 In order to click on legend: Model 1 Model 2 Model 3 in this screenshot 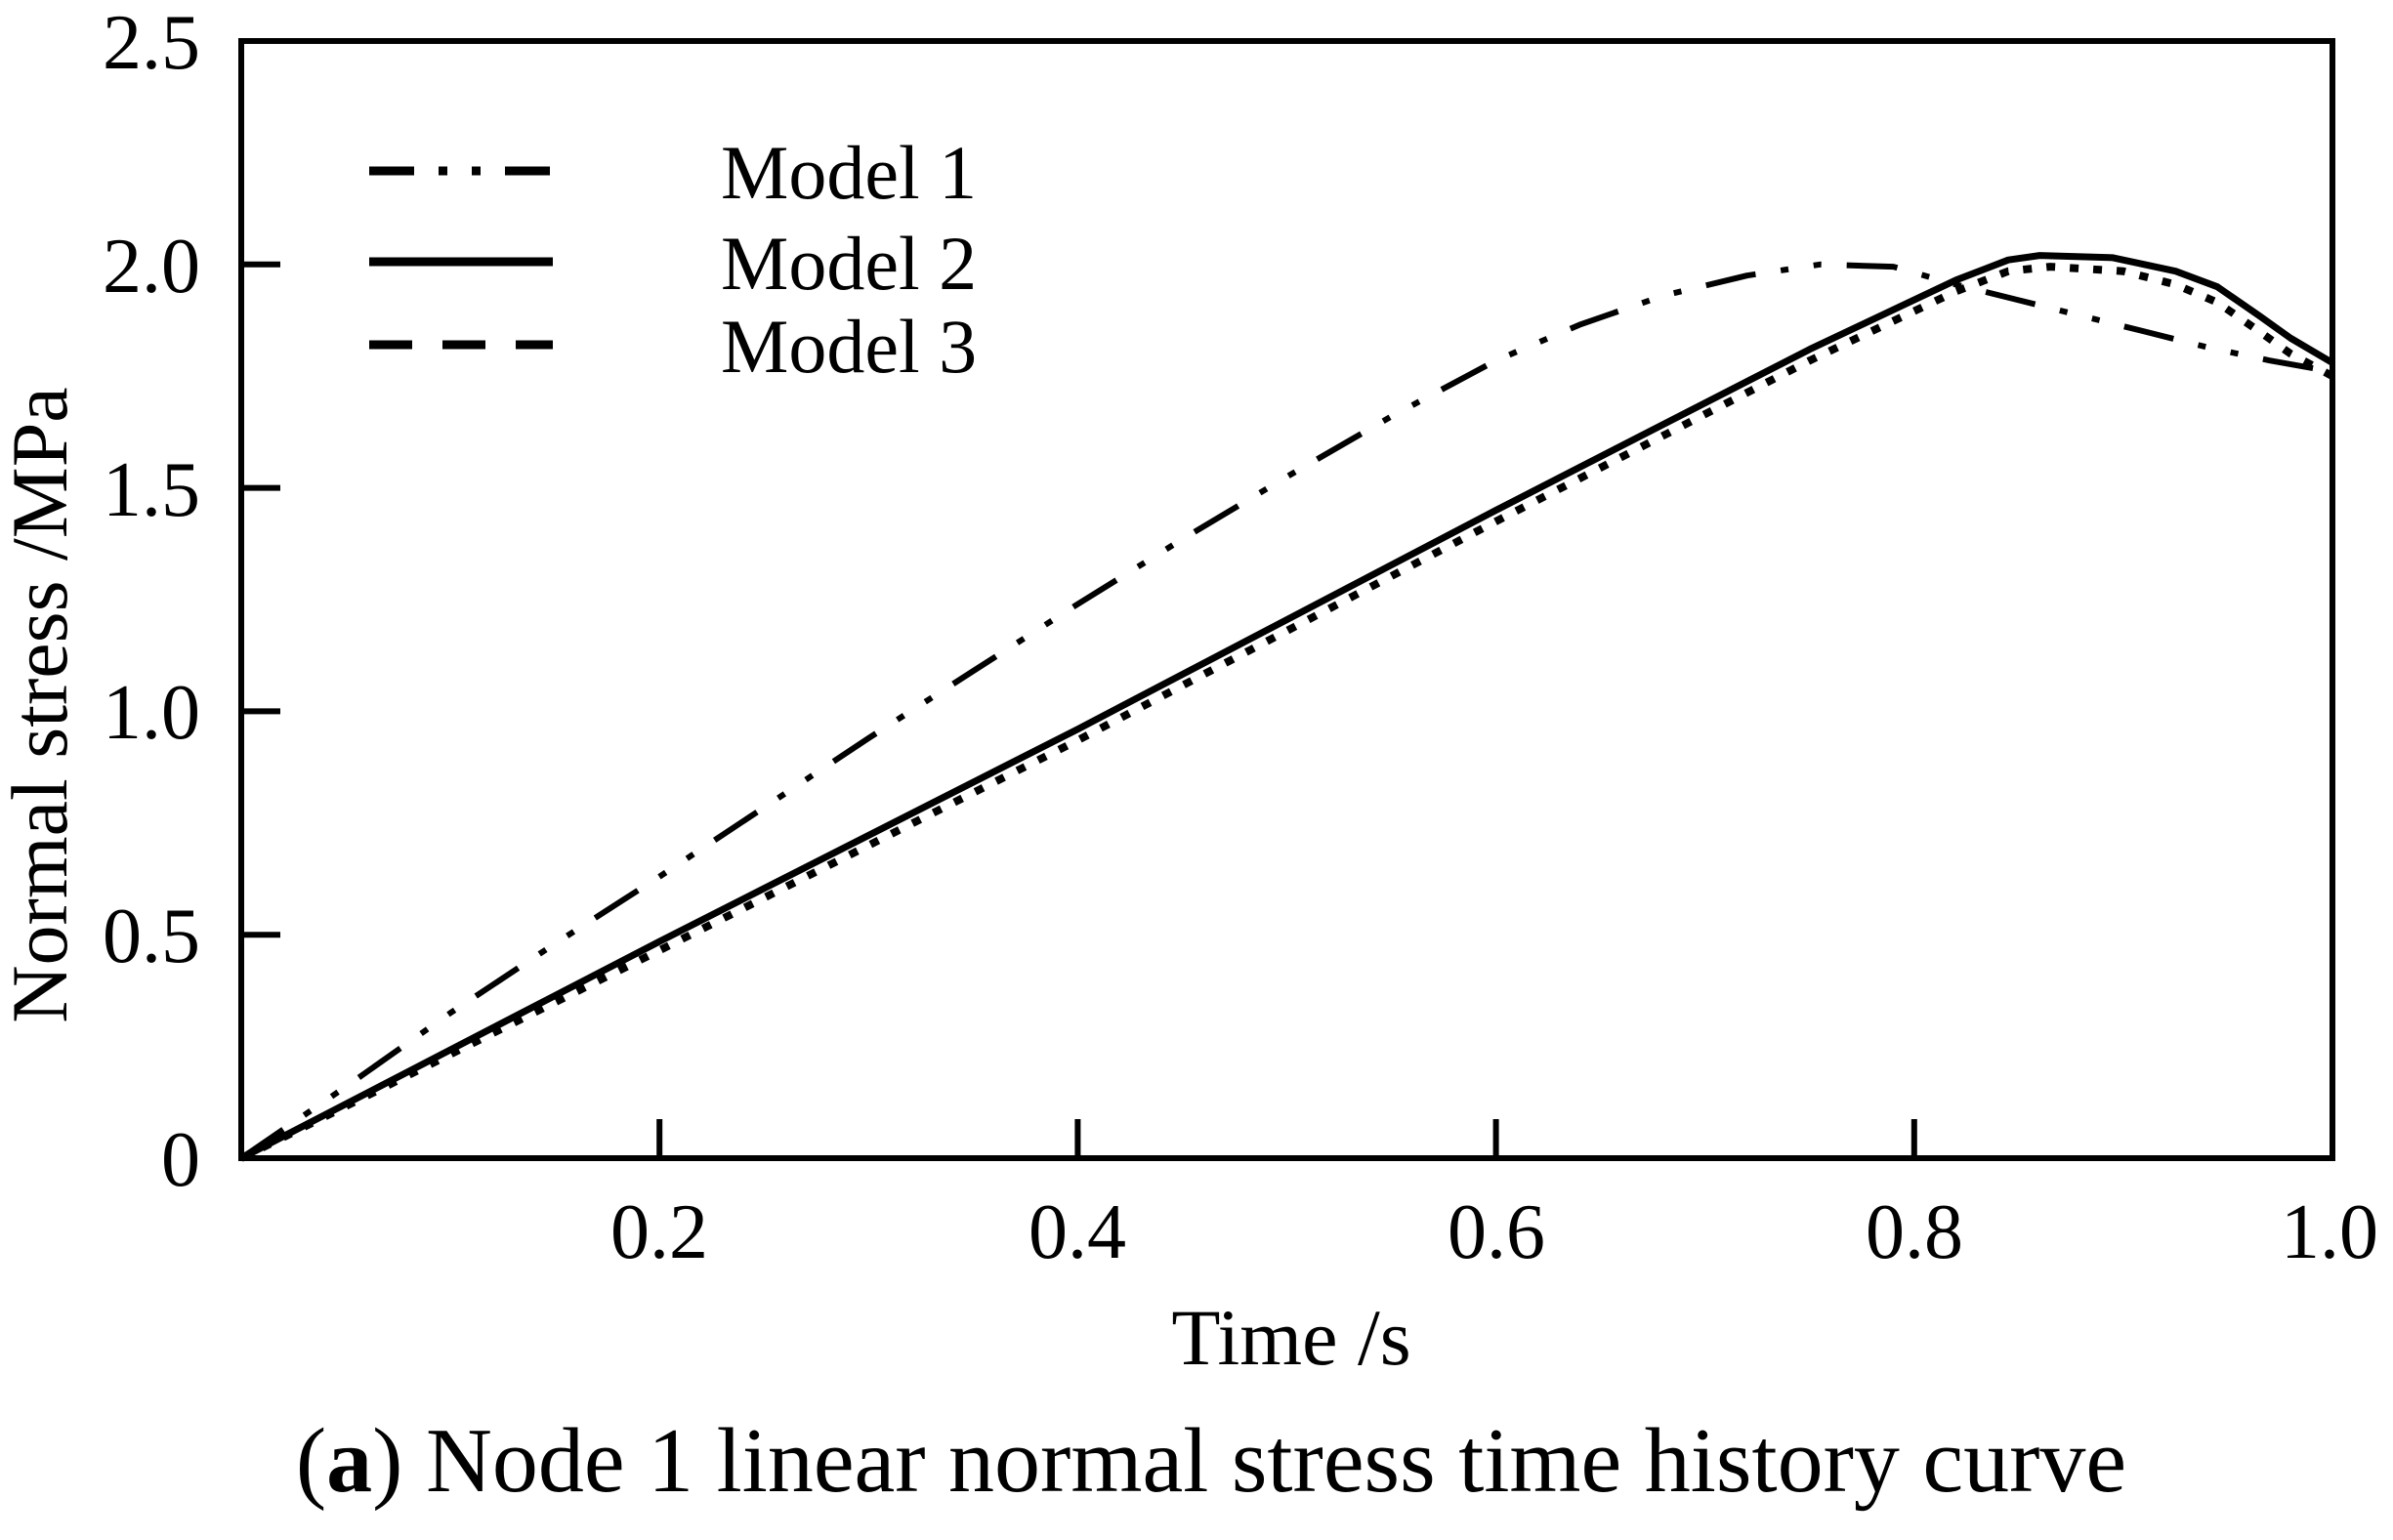, I will do `click(673, 259)`.